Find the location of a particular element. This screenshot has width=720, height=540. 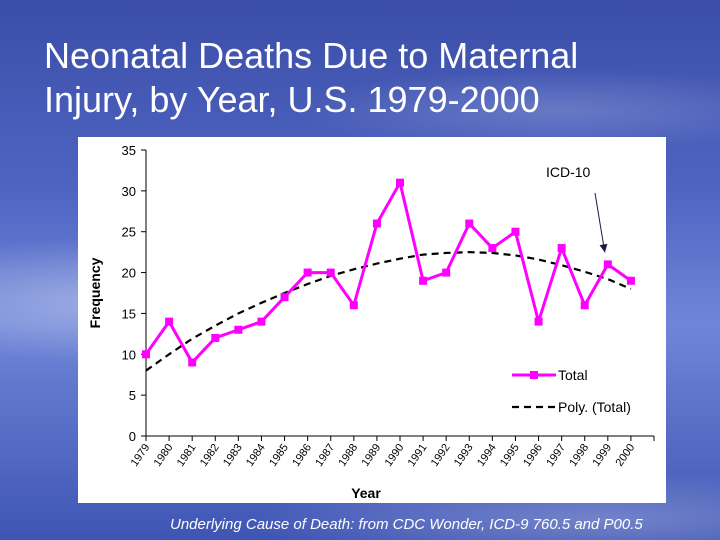

x-tick-label: 1982 is located at coordinates (210, 455).